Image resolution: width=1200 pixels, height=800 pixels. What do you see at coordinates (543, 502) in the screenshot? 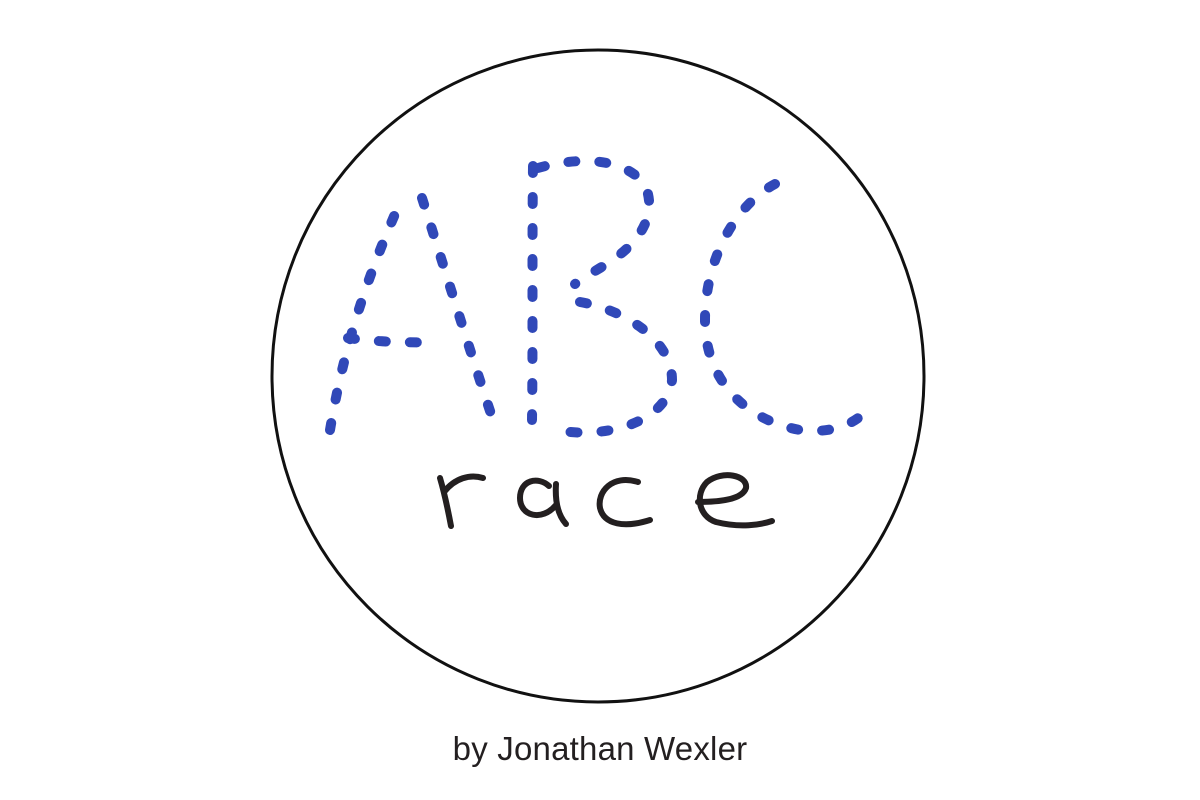
I see `letter-a-lower` at bounding box center [543, 502].